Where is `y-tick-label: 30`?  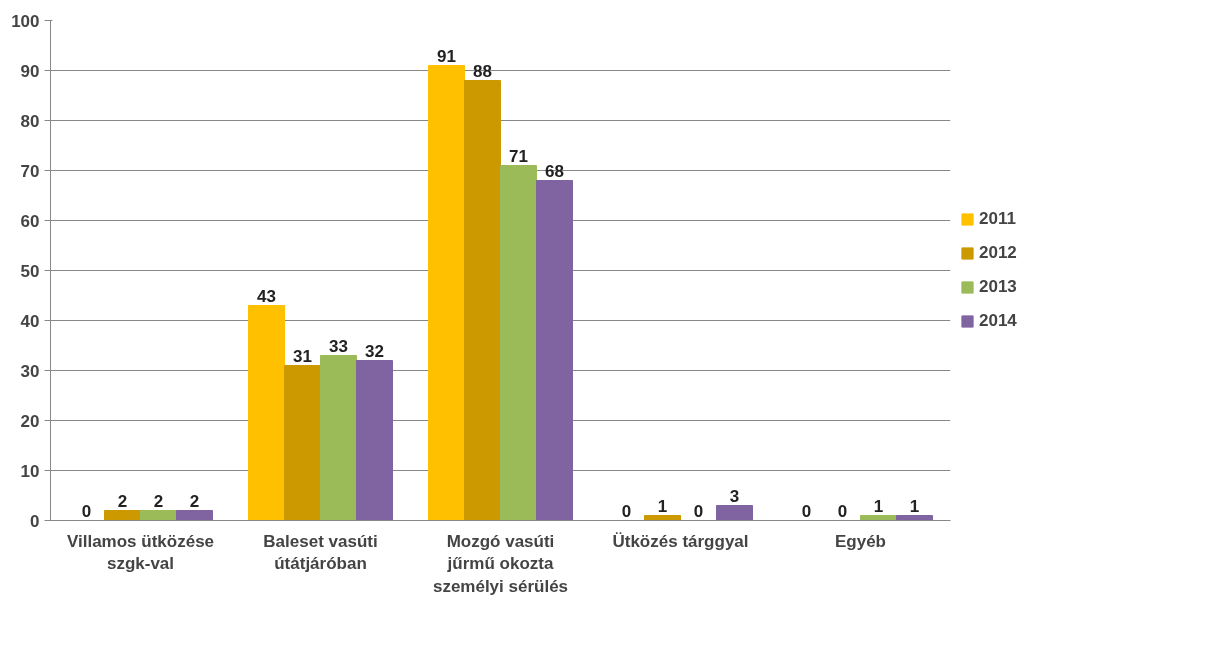 y-tick-label: 30 is located at coordinates (30, 371).